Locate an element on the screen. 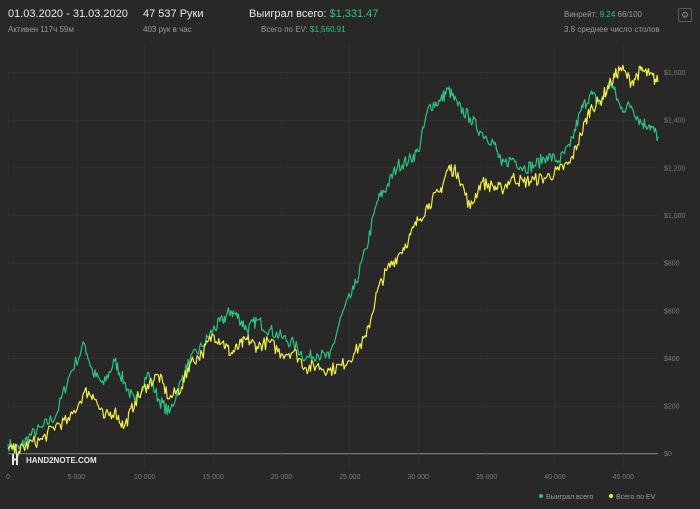  x-tick-label: 30 000 is located at coordinates (418, 477).